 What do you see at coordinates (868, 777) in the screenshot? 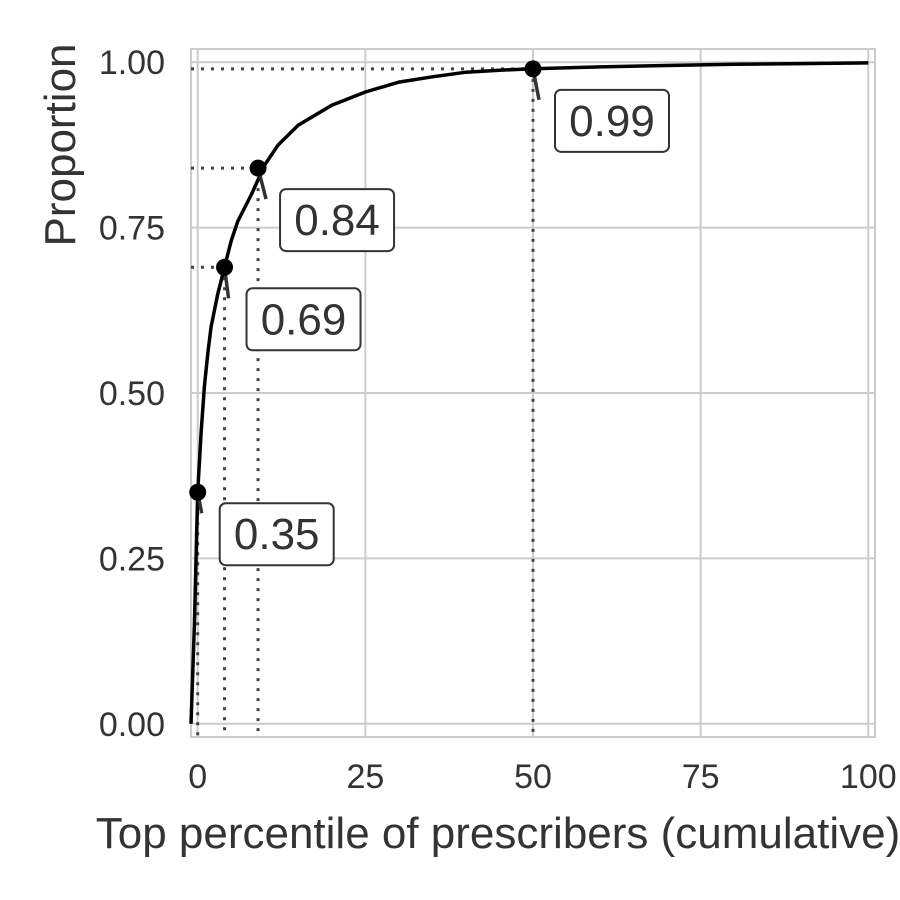
I see `x-tick-label: 100` at bounding box center [868, 777].